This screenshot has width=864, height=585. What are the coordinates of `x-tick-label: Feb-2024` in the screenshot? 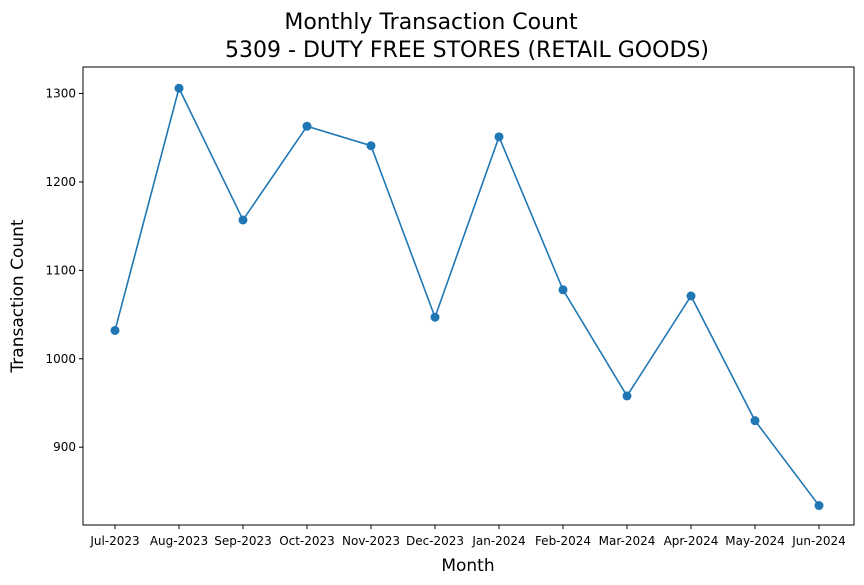 It's located at (563, 541).